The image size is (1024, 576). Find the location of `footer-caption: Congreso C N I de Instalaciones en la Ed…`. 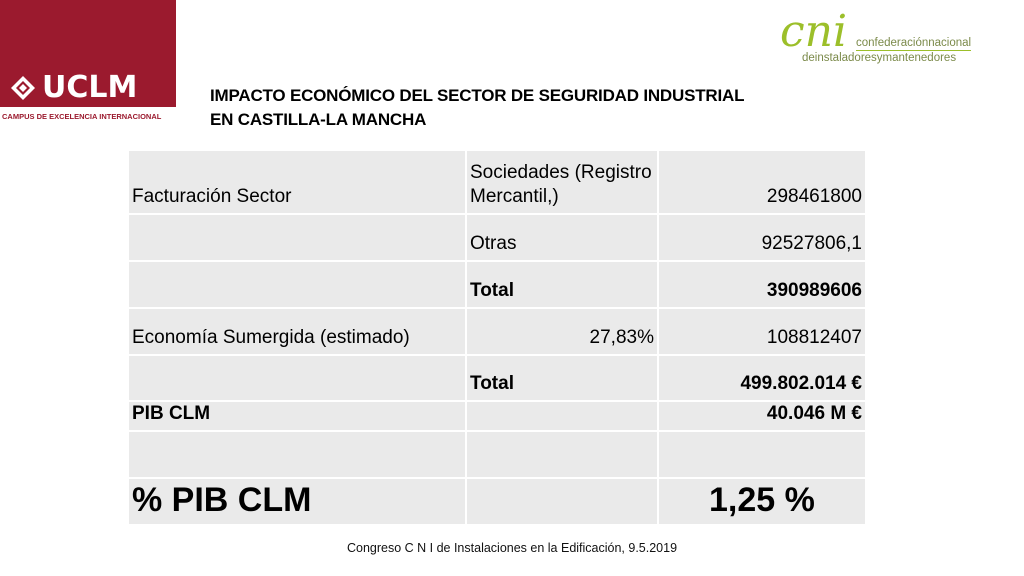

footer-caption: Congreso C N I de Instalaciones en la Ed… is located at coordinates (512, 548).